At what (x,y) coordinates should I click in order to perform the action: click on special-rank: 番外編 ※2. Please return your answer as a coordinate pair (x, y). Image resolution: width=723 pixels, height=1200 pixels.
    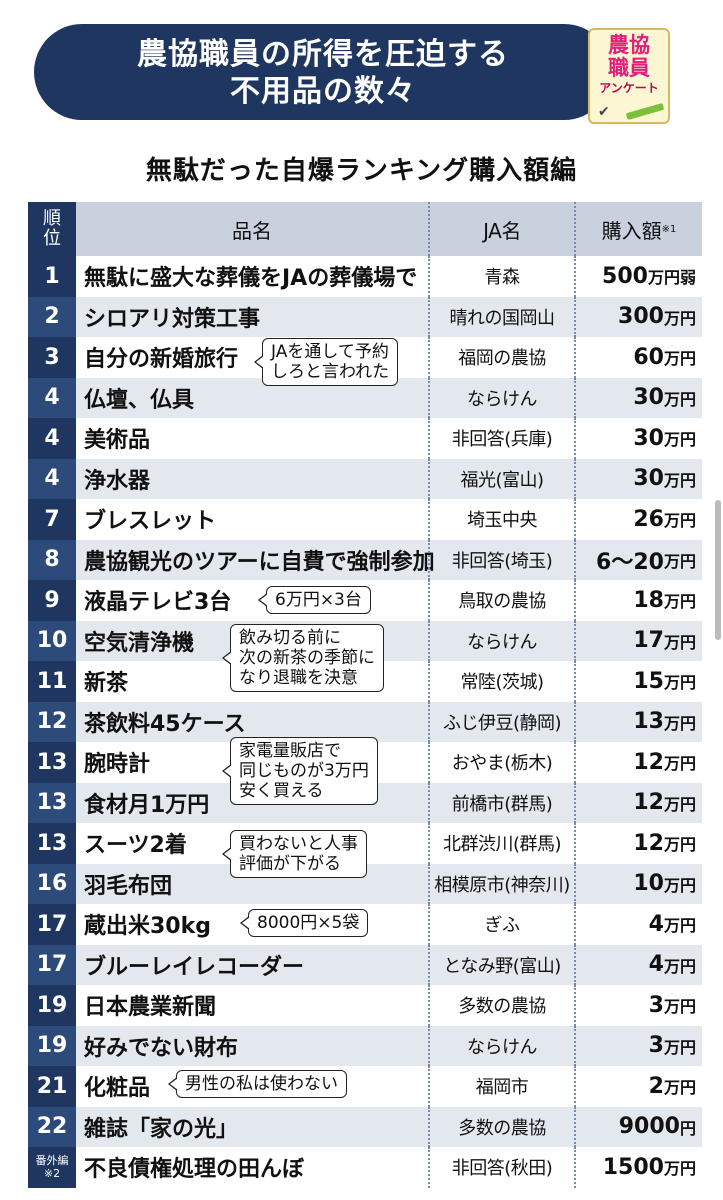
    Looking at the image, I should click on (52, 1167).